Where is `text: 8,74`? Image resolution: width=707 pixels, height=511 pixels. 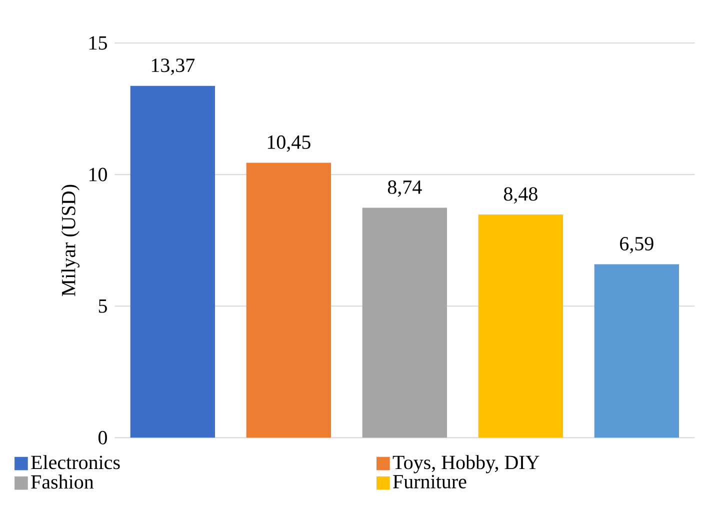 text: 8,74 is located at coordinates (405, 188).